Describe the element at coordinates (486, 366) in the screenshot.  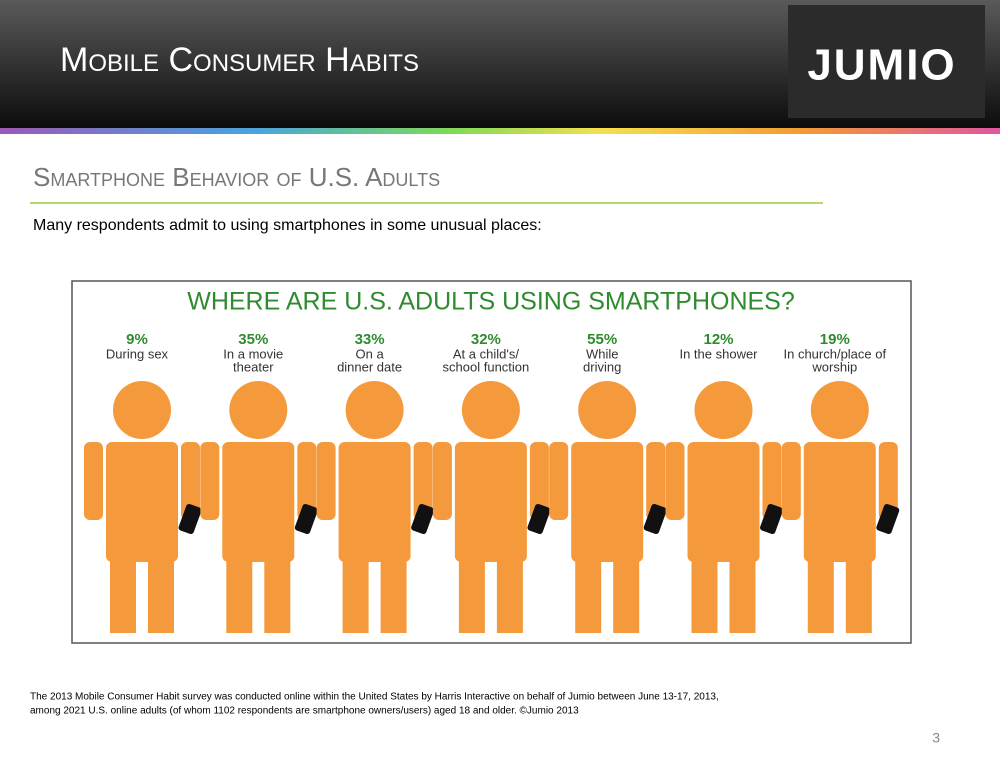
I see `stat-label: school function` at that location.